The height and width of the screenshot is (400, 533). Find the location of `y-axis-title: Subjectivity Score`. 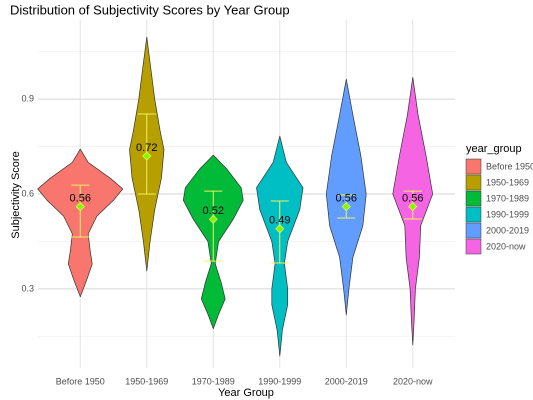

y-axis-title: Subjectivity Score is located at coordinates (16, 194).